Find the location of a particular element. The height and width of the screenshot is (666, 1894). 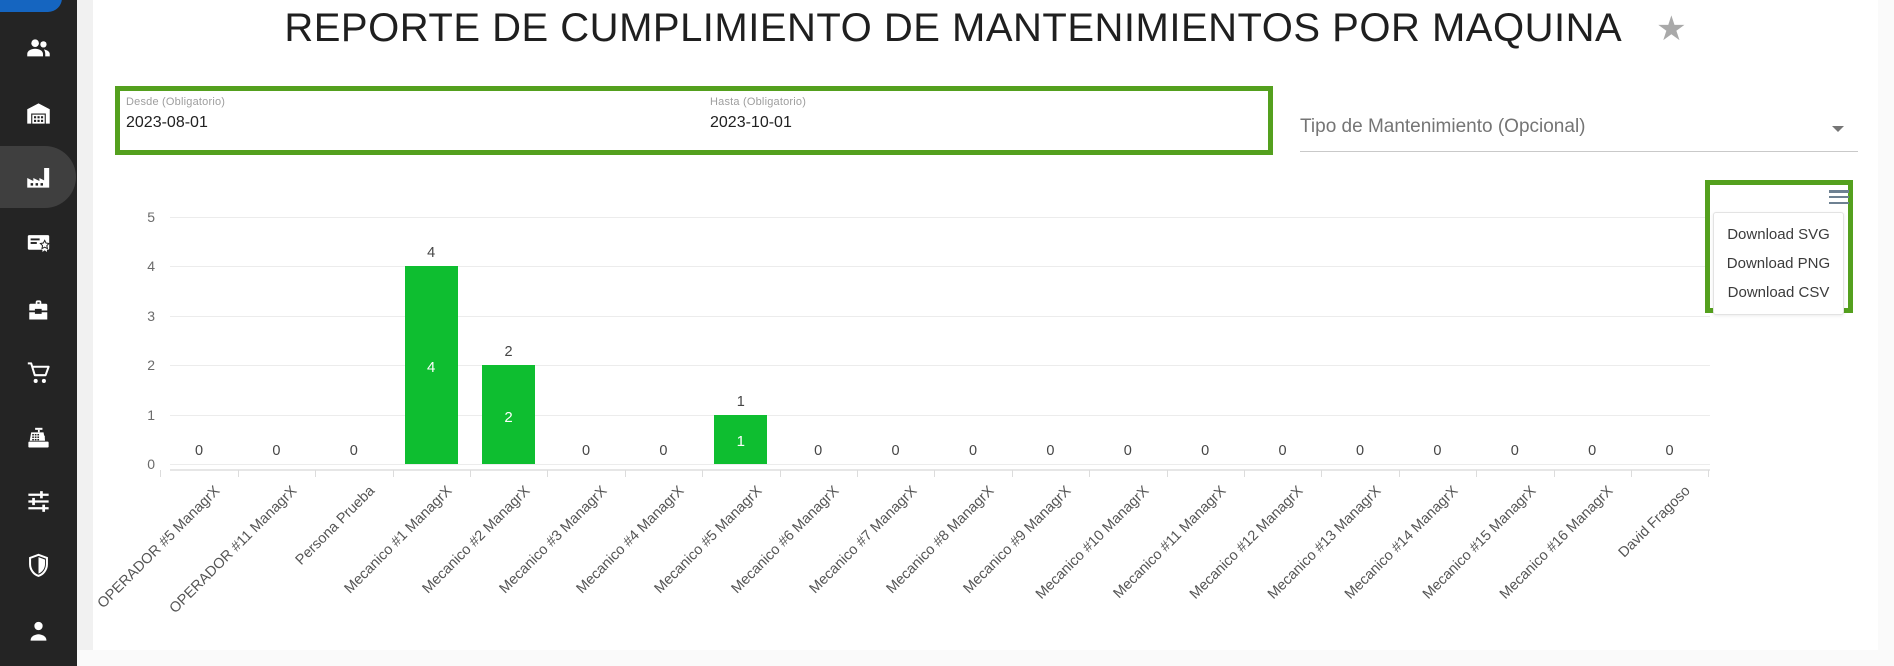

sidebar-item-warehouse is located at coordinates (38, 113).